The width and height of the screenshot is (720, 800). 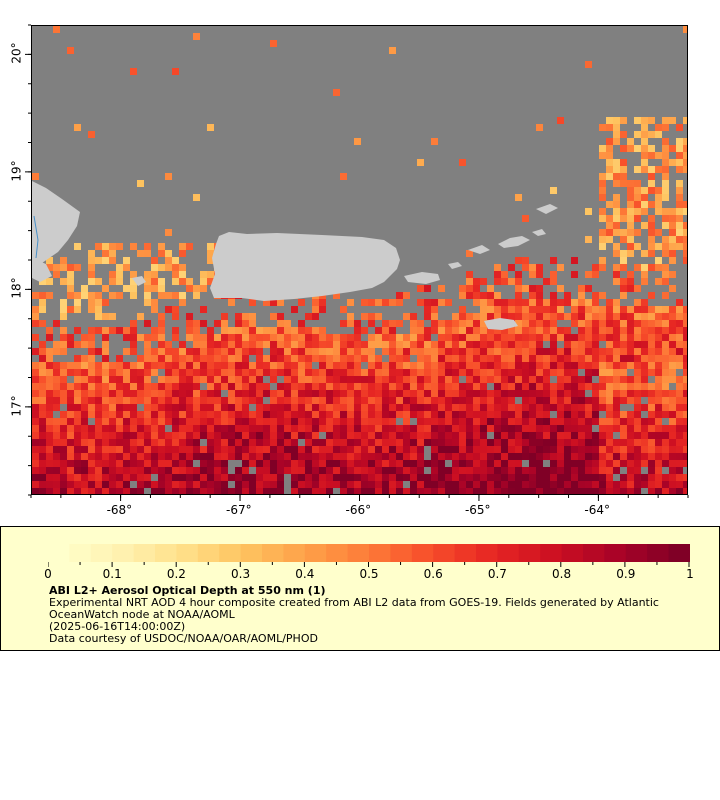 I want to click on colorbar-tick-label: 0.8, so click(x=562, y=574).